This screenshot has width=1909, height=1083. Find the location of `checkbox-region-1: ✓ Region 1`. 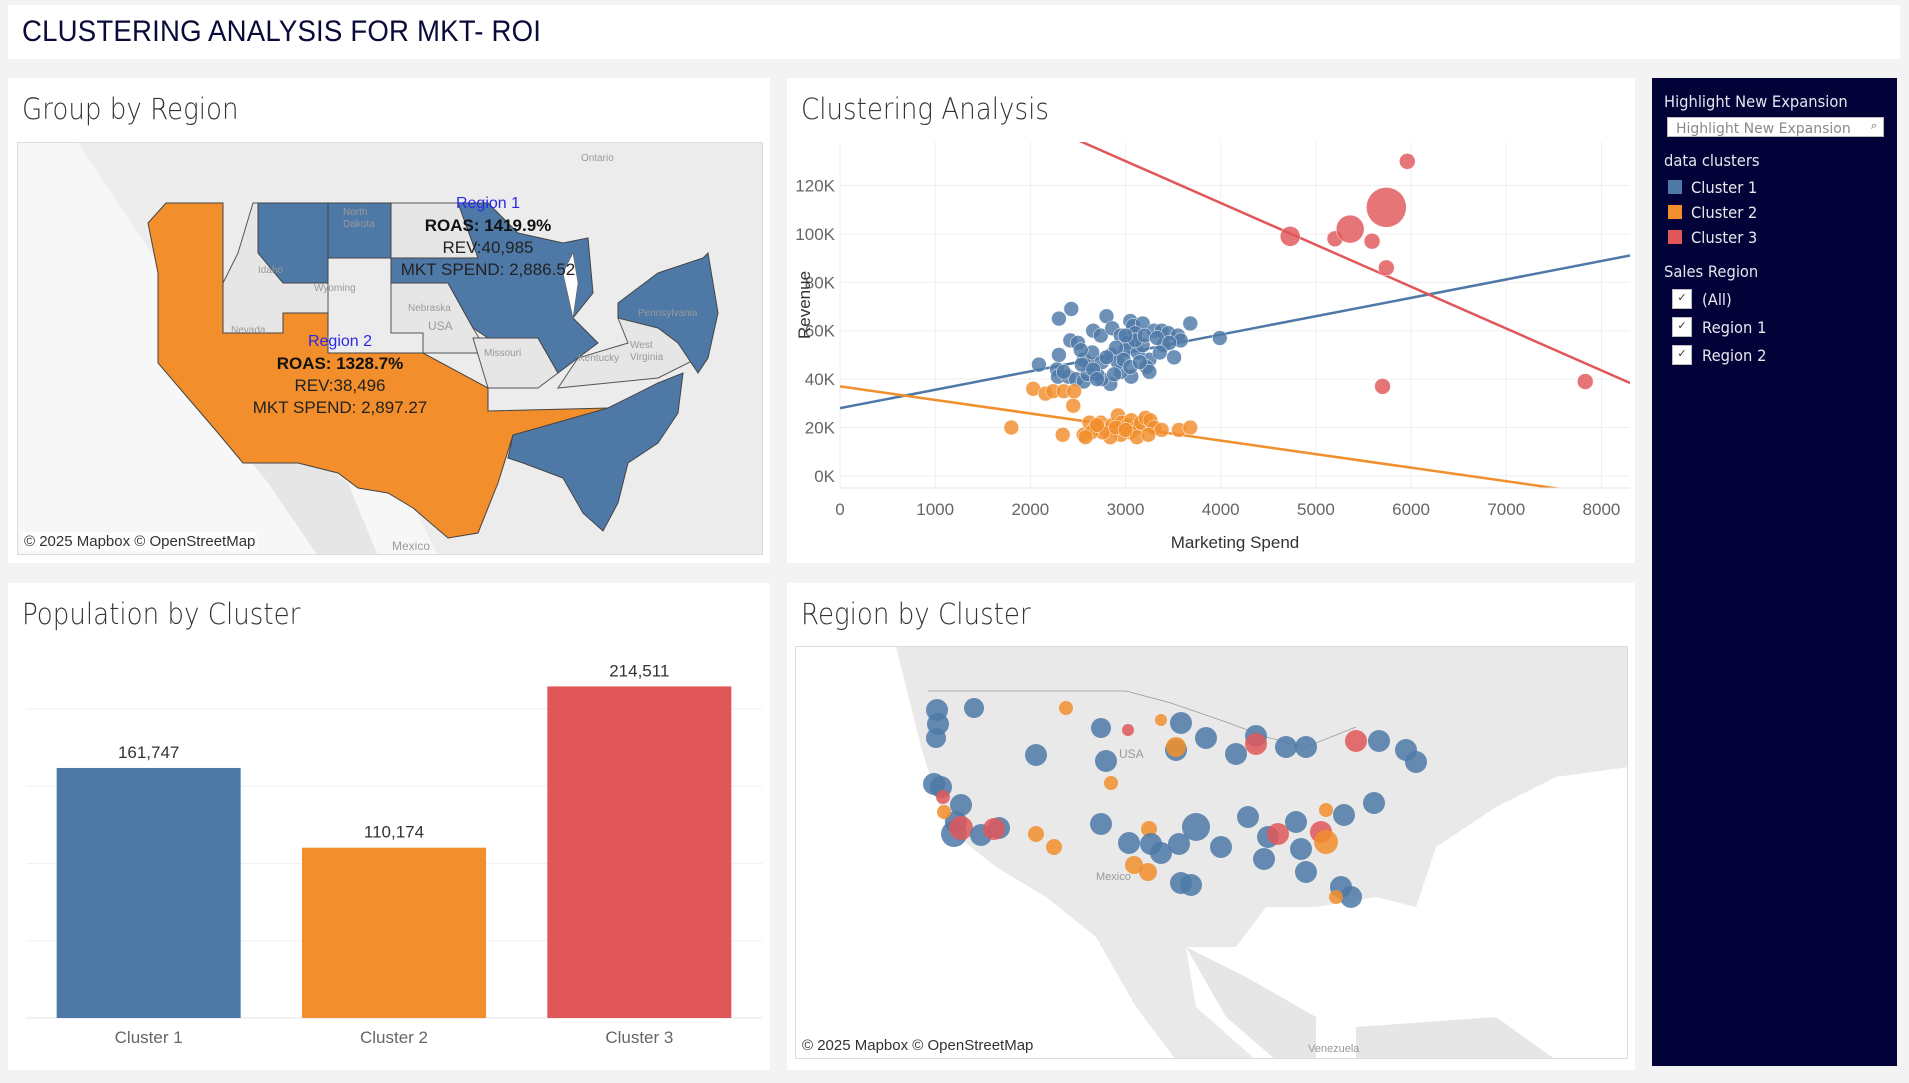

checkbox-region-1: ✓ Region 1 is located at coordinates (1722, 327).